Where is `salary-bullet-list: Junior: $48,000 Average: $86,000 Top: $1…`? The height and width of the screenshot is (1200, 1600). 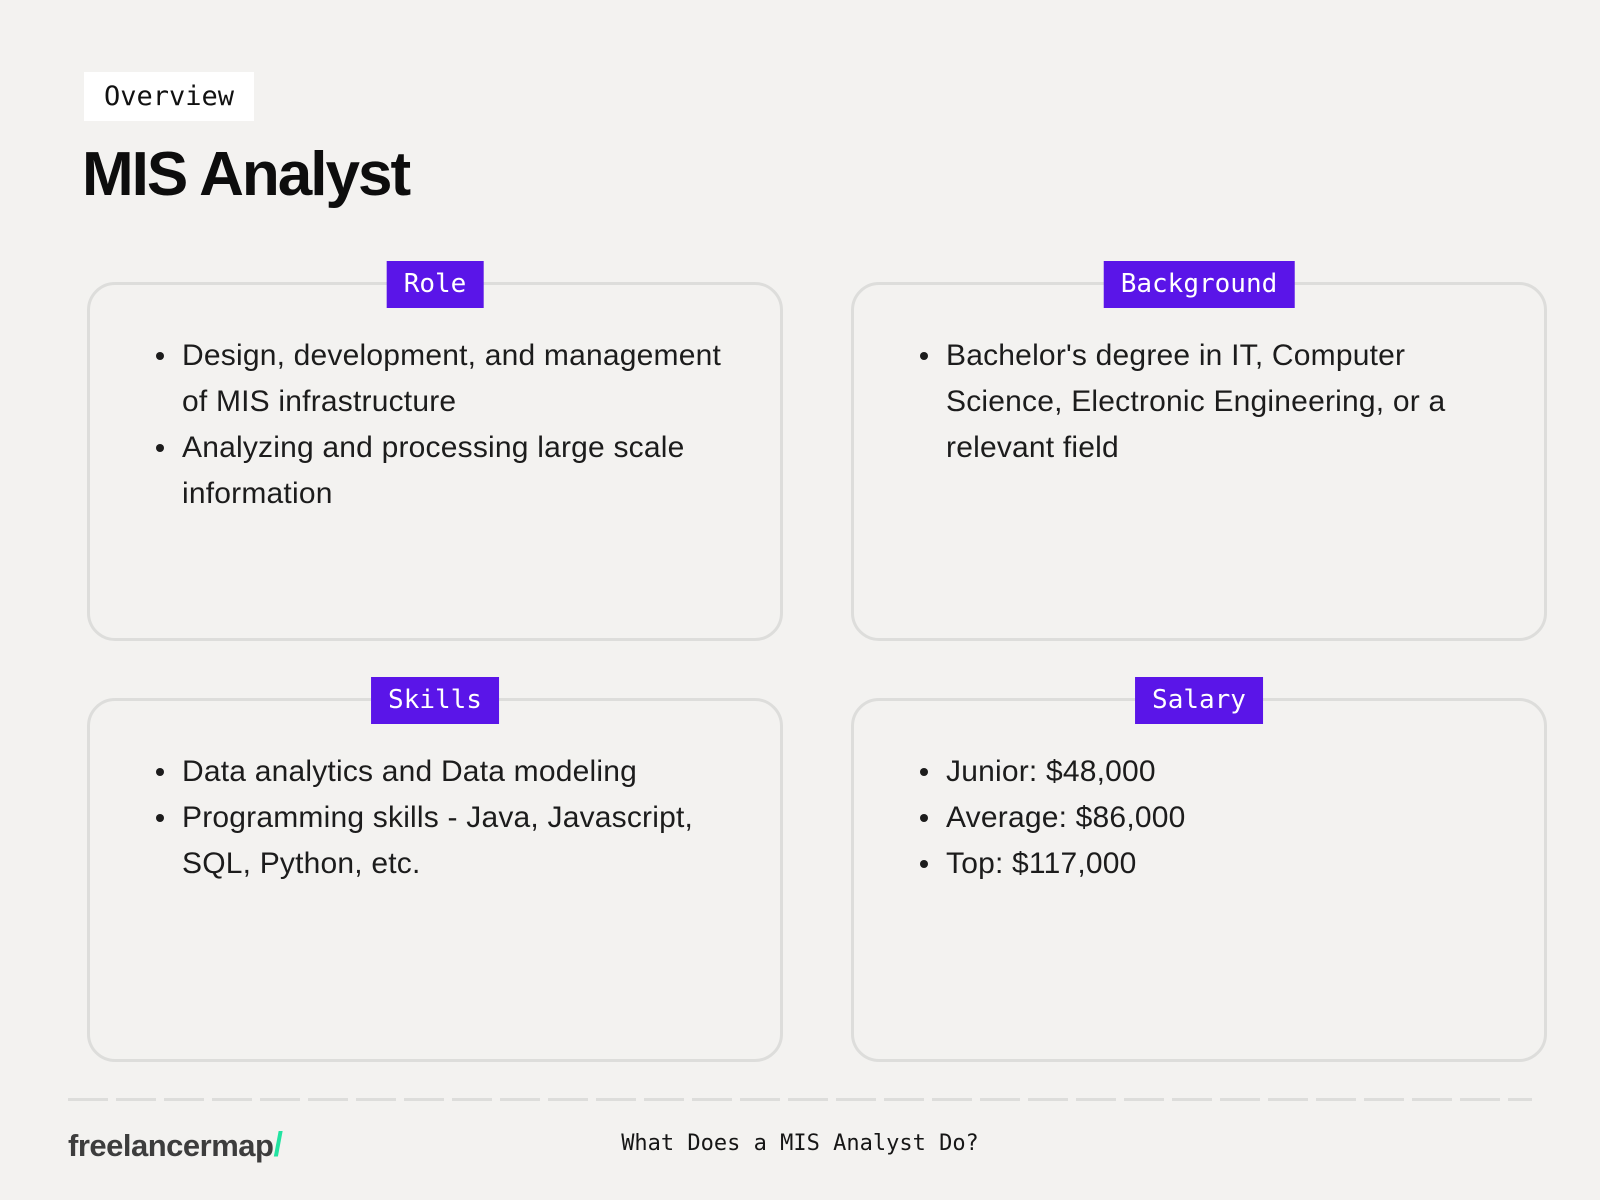
salary-bullet-list: Junior: $48,000 Average: $86,000 Top: $1… is located at coordinates (1219, 818).